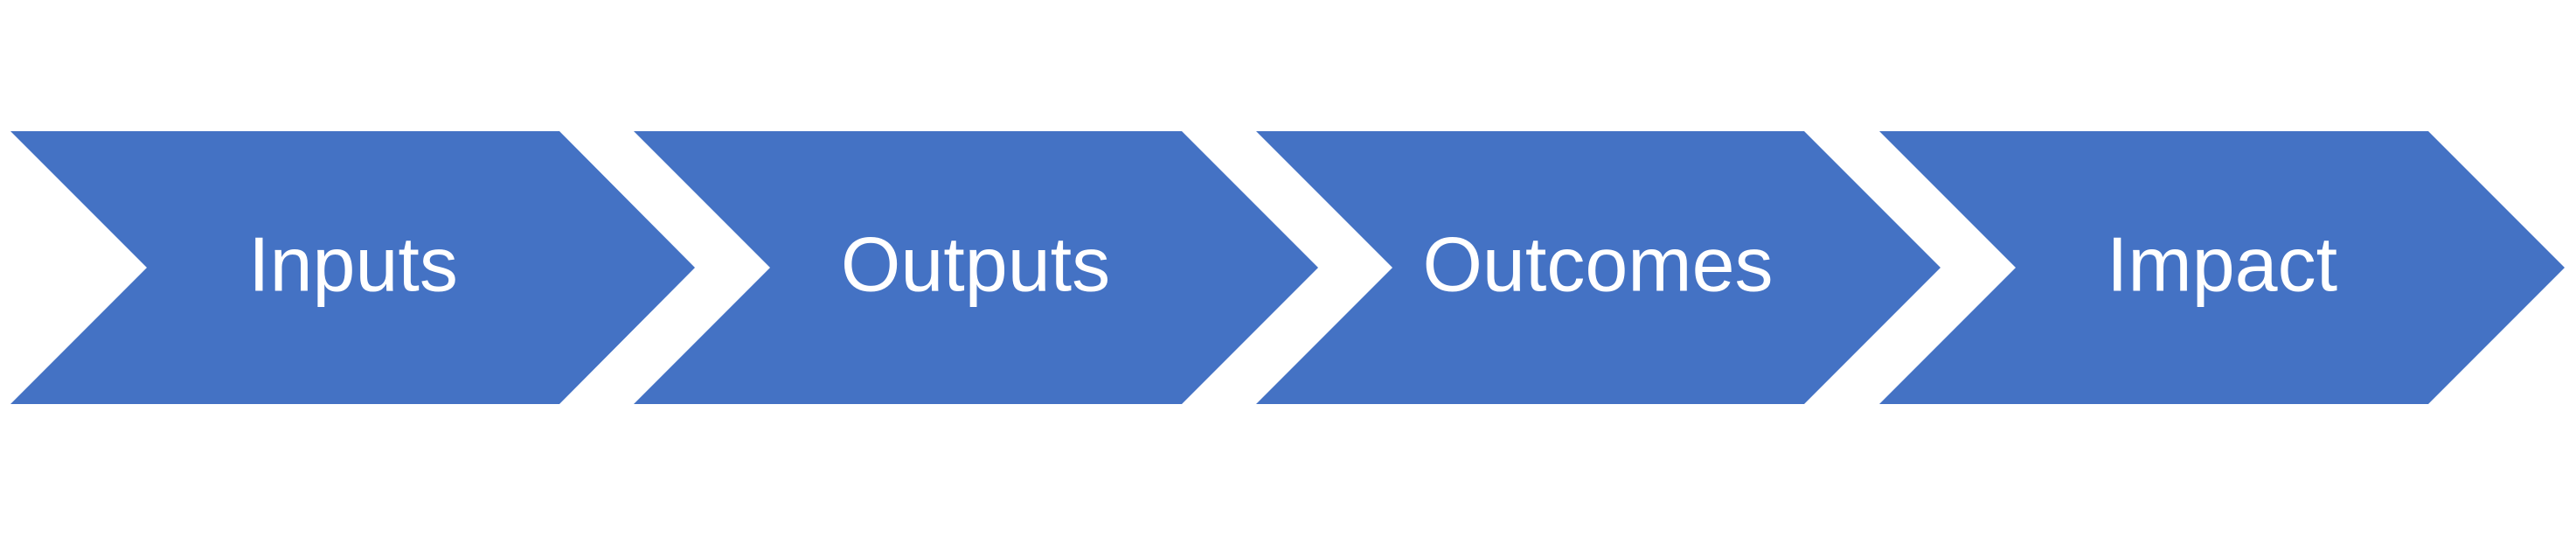  I want to click on chevron-step-inputs: Inputs, so click(352, 267).